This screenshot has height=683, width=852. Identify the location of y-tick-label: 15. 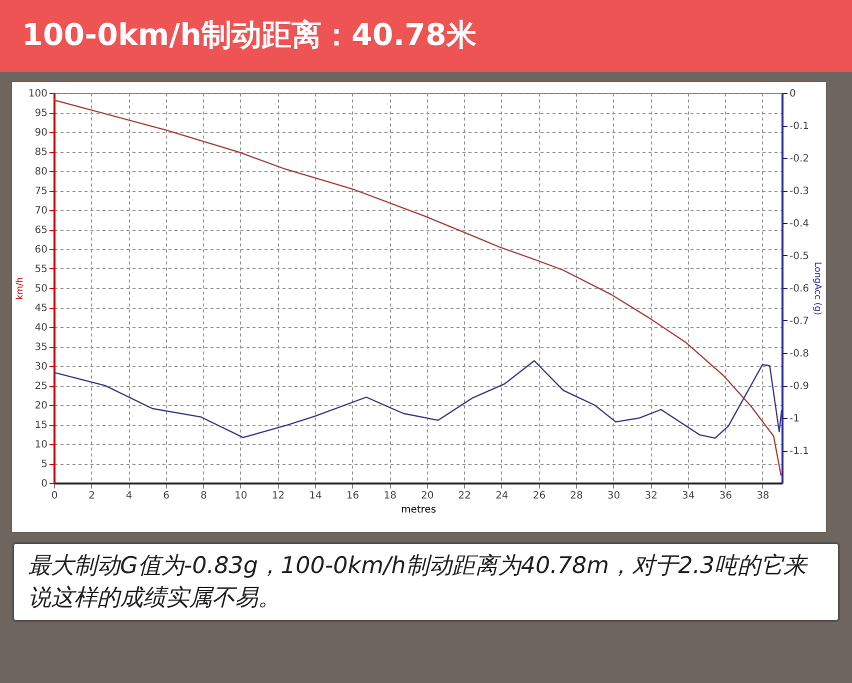
(41, 425).